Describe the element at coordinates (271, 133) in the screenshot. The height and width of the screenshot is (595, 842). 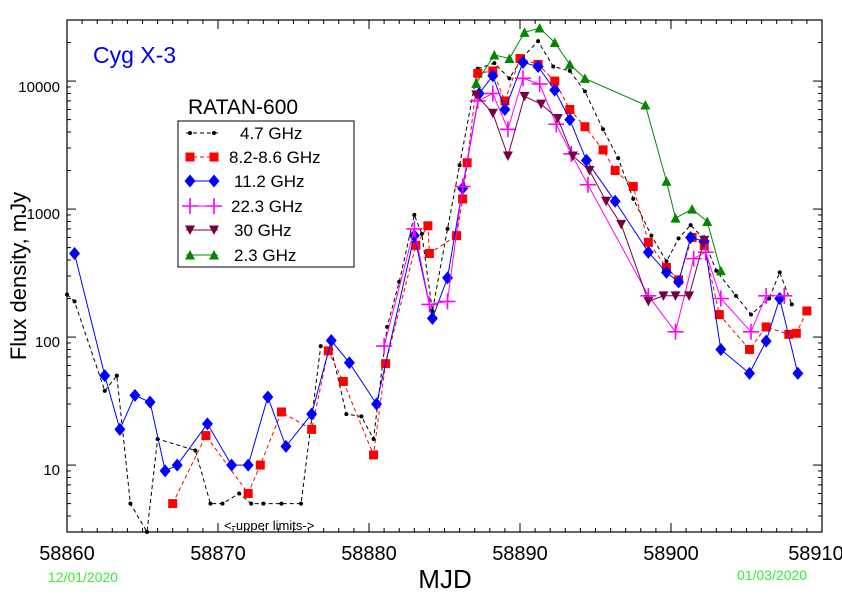
I see `legend-label: 4.7 GHz` at that location.